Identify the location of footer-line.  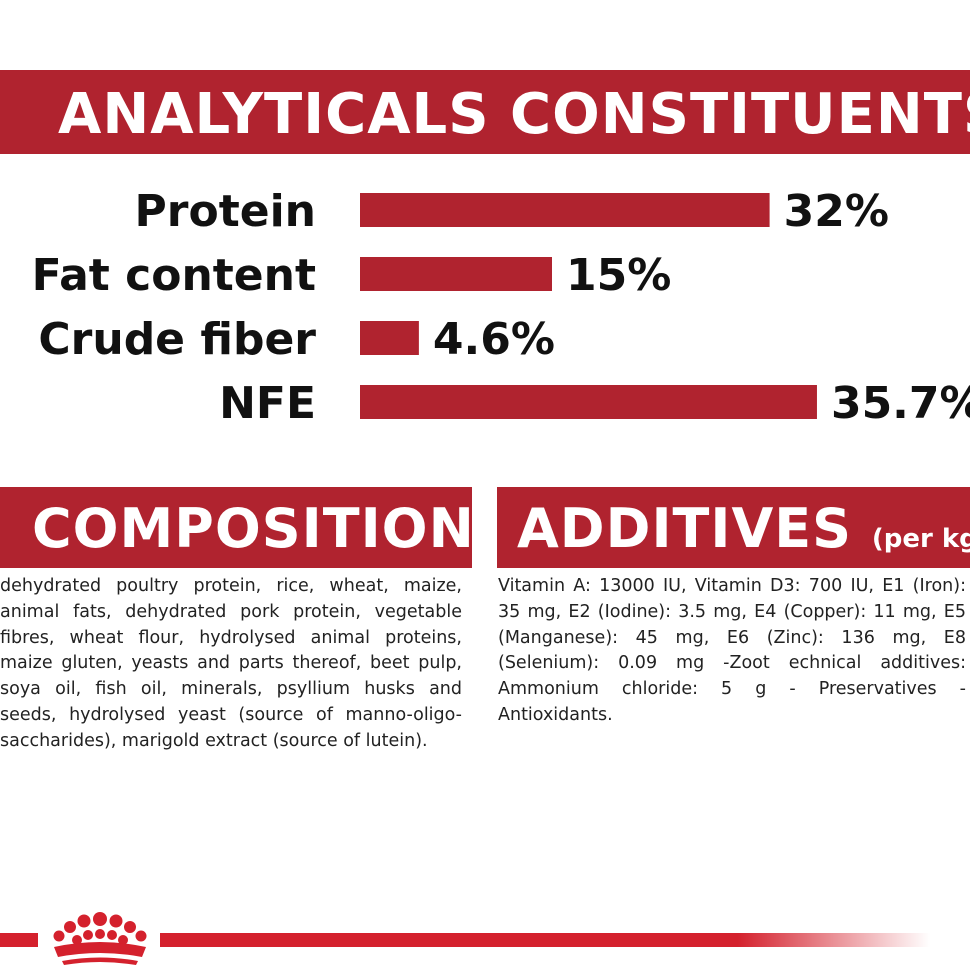
(545, 940).